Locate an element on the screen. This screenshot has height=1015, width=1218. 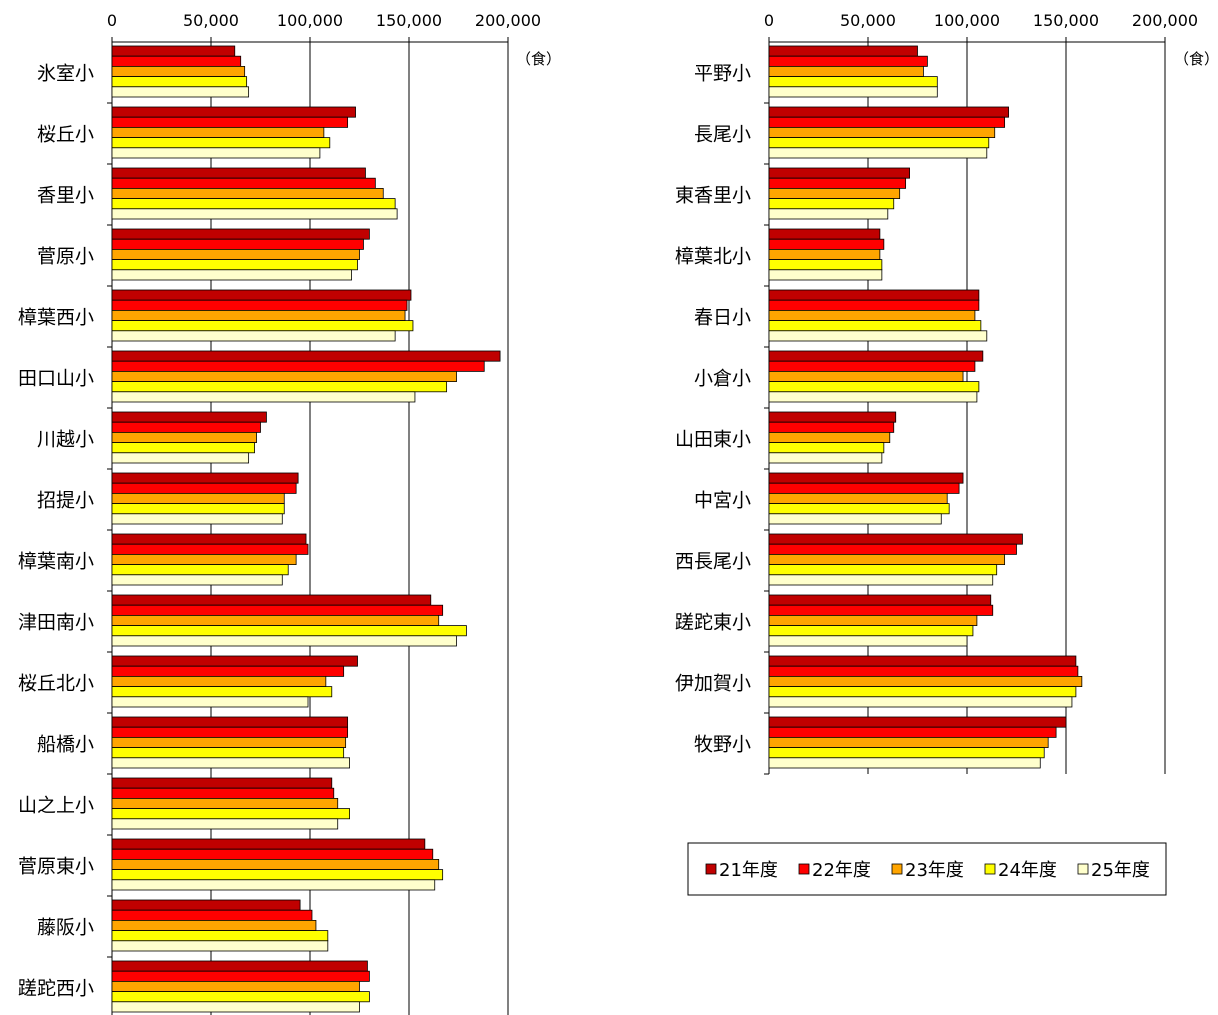
x-tick-label: 150,000 is located at coordinates (1066, 20).